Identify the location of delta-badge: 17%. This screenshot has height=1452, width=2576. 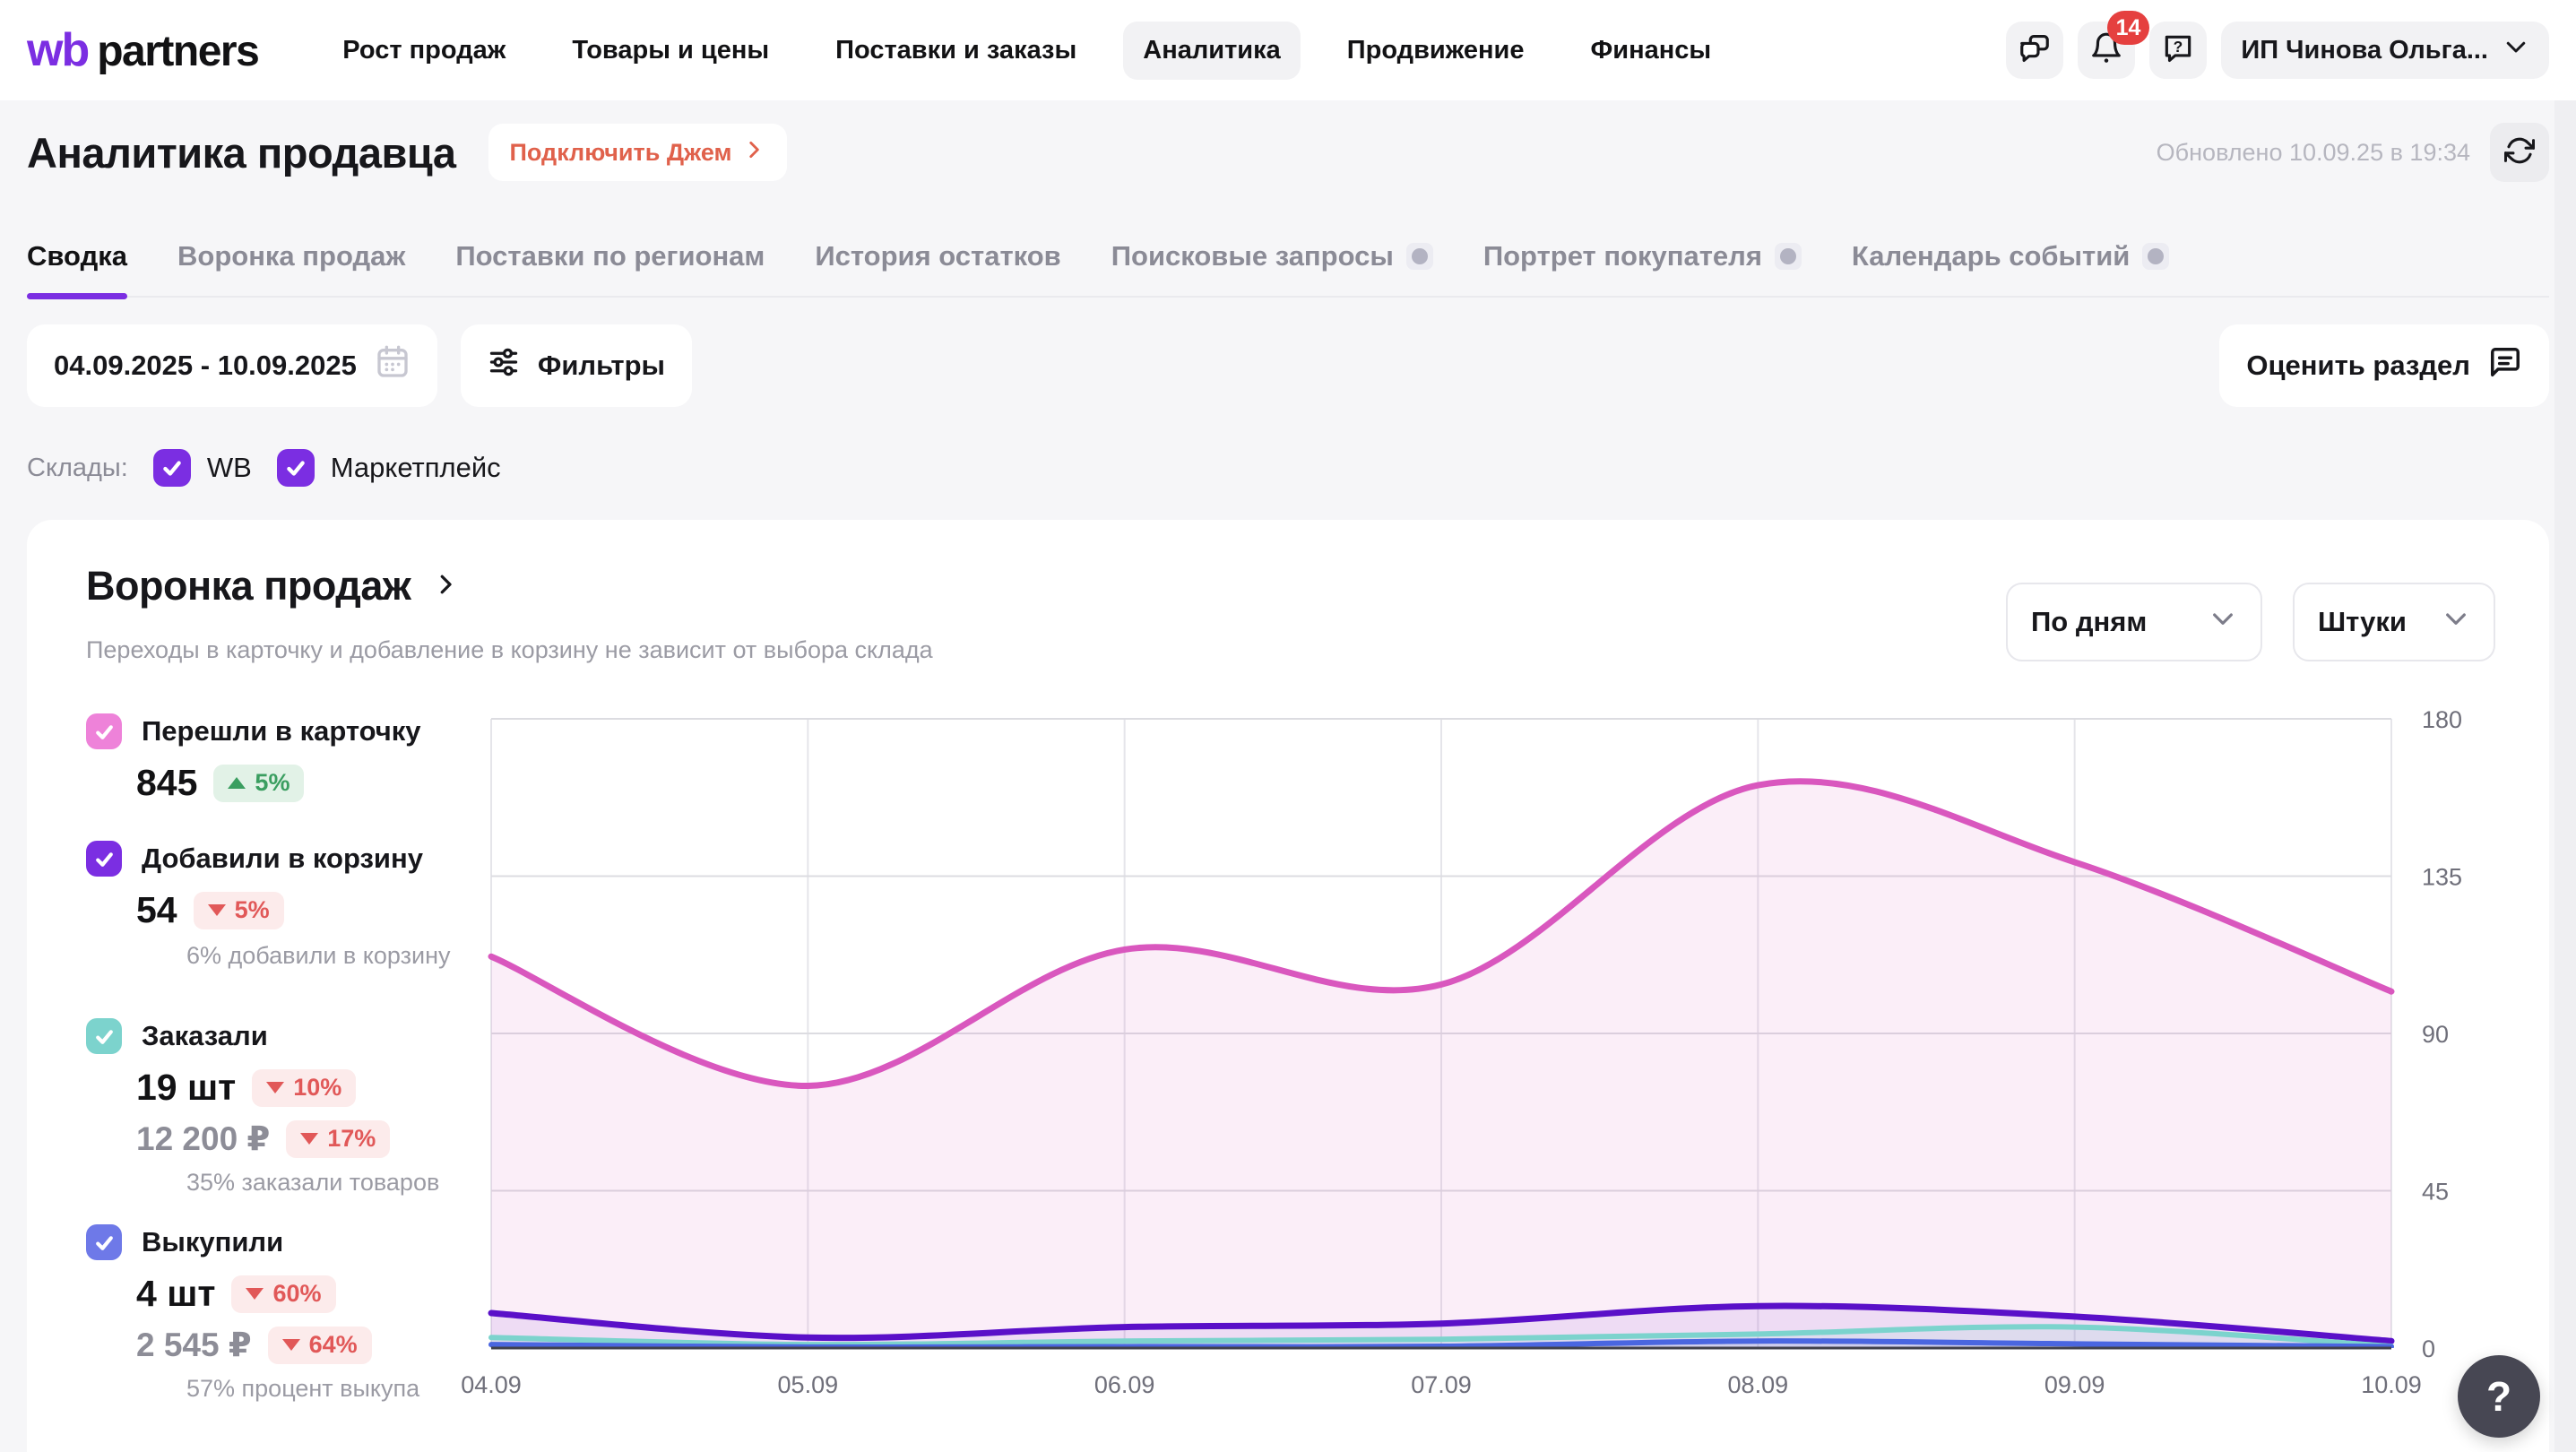
(338, 1138).